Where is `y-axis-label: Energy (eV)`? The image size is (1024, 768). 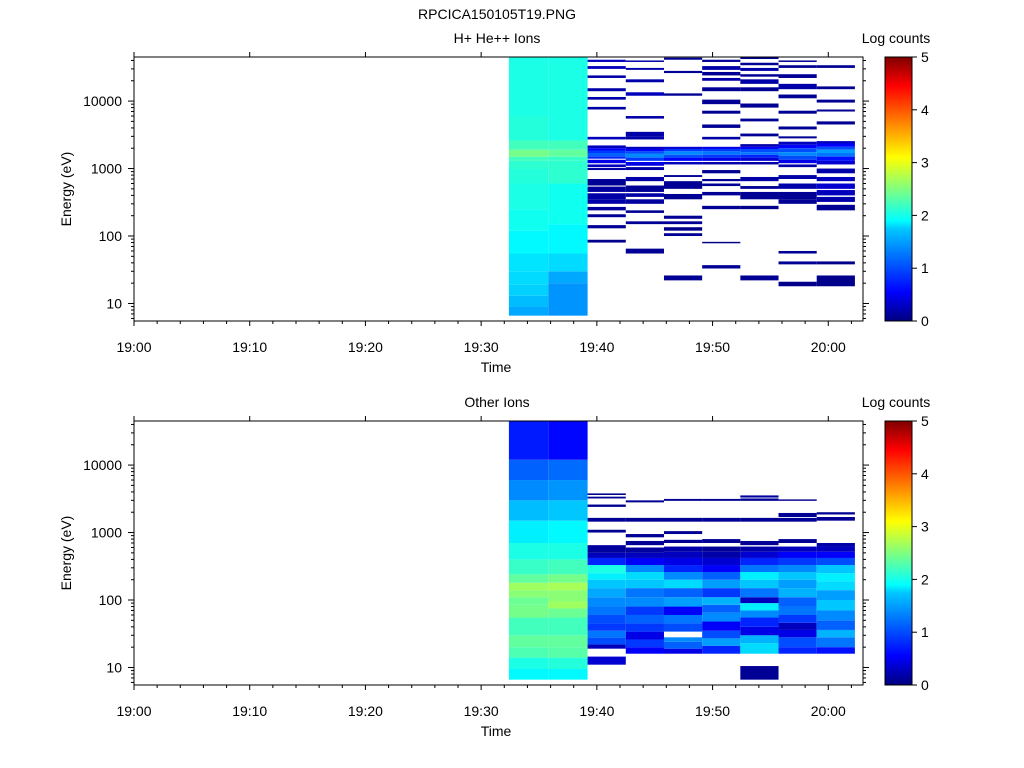
y-axis-label: Energy (eV) is located at coordinates (66, 553).